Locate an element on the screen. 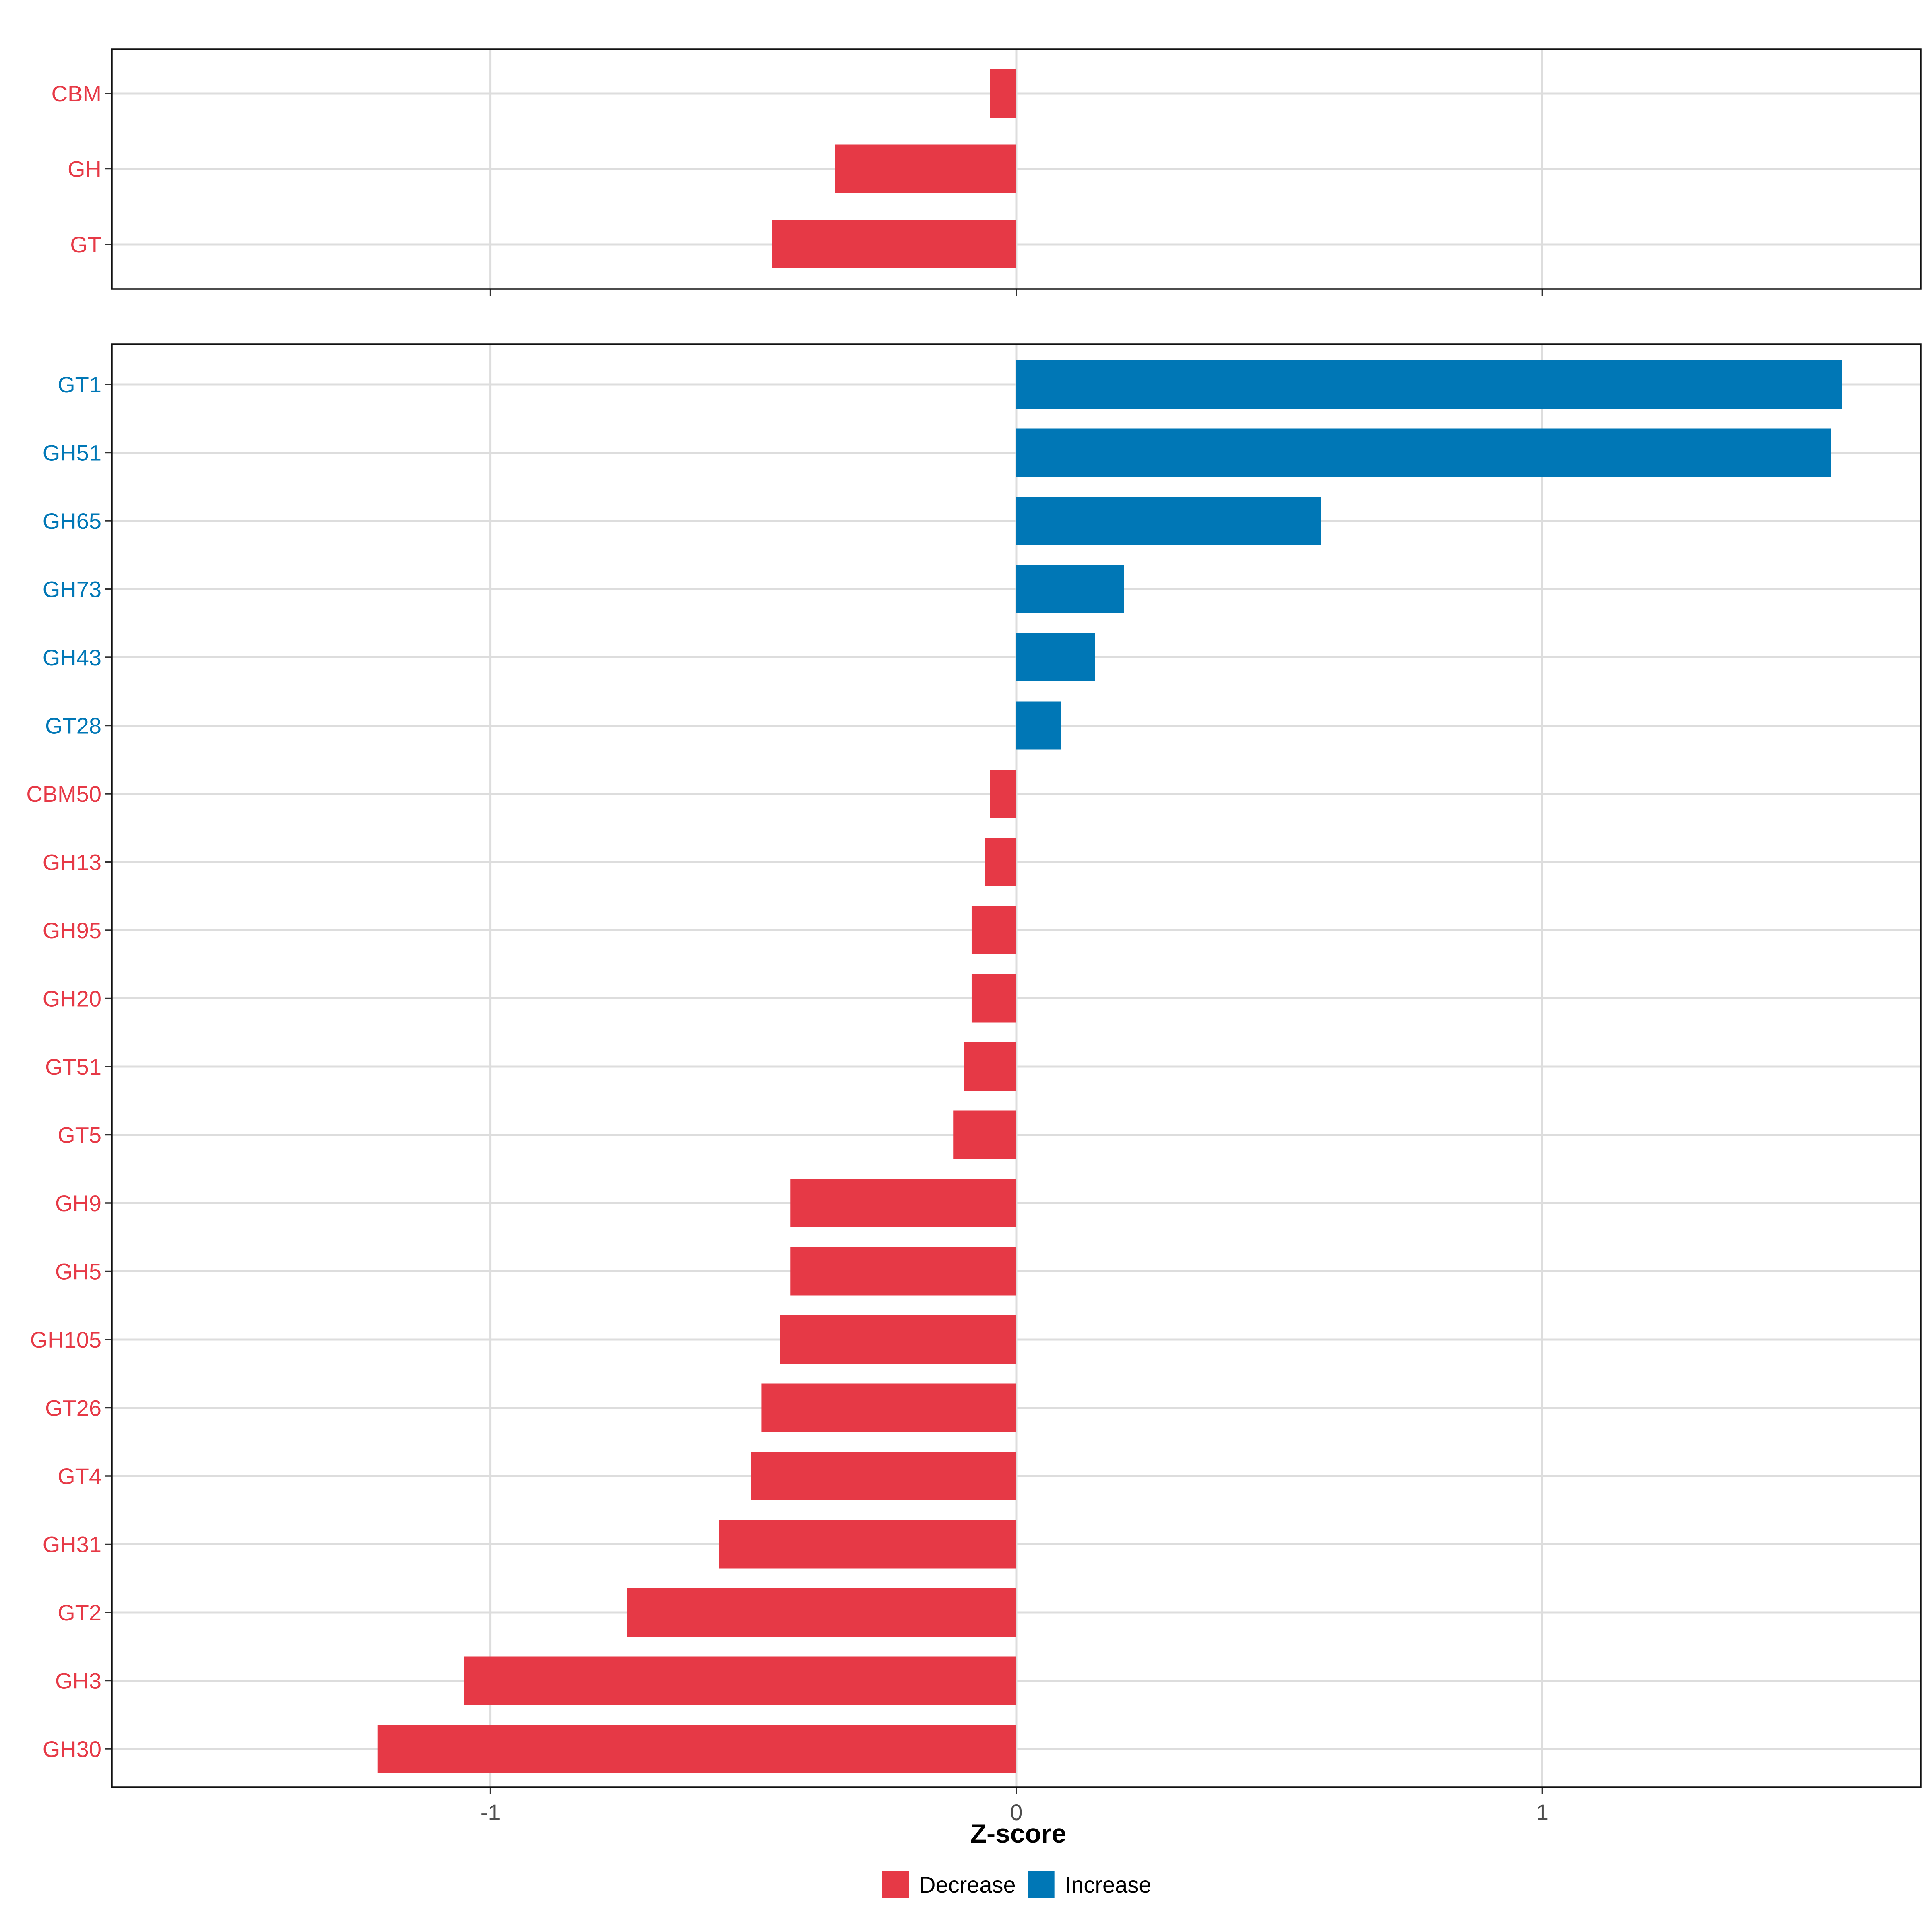 Image resolution: width=1932 pixels, height=1932 pixels. bar-gt5 is located at coordinates (984, 1134).